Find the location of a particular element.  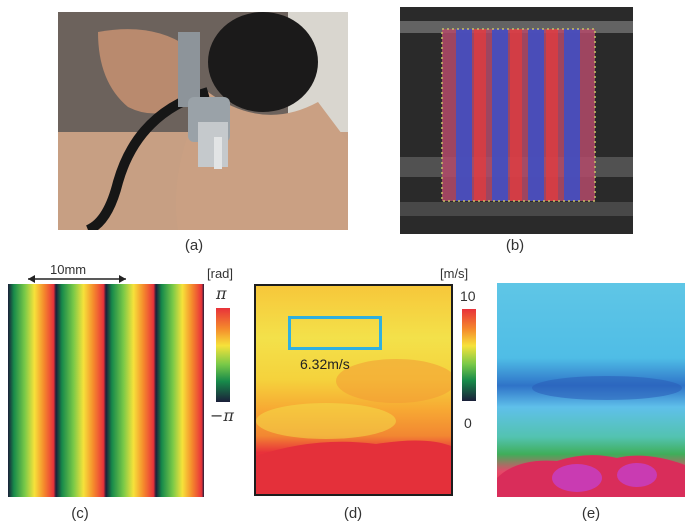

scale-bar is located at coordinates (77, 274).